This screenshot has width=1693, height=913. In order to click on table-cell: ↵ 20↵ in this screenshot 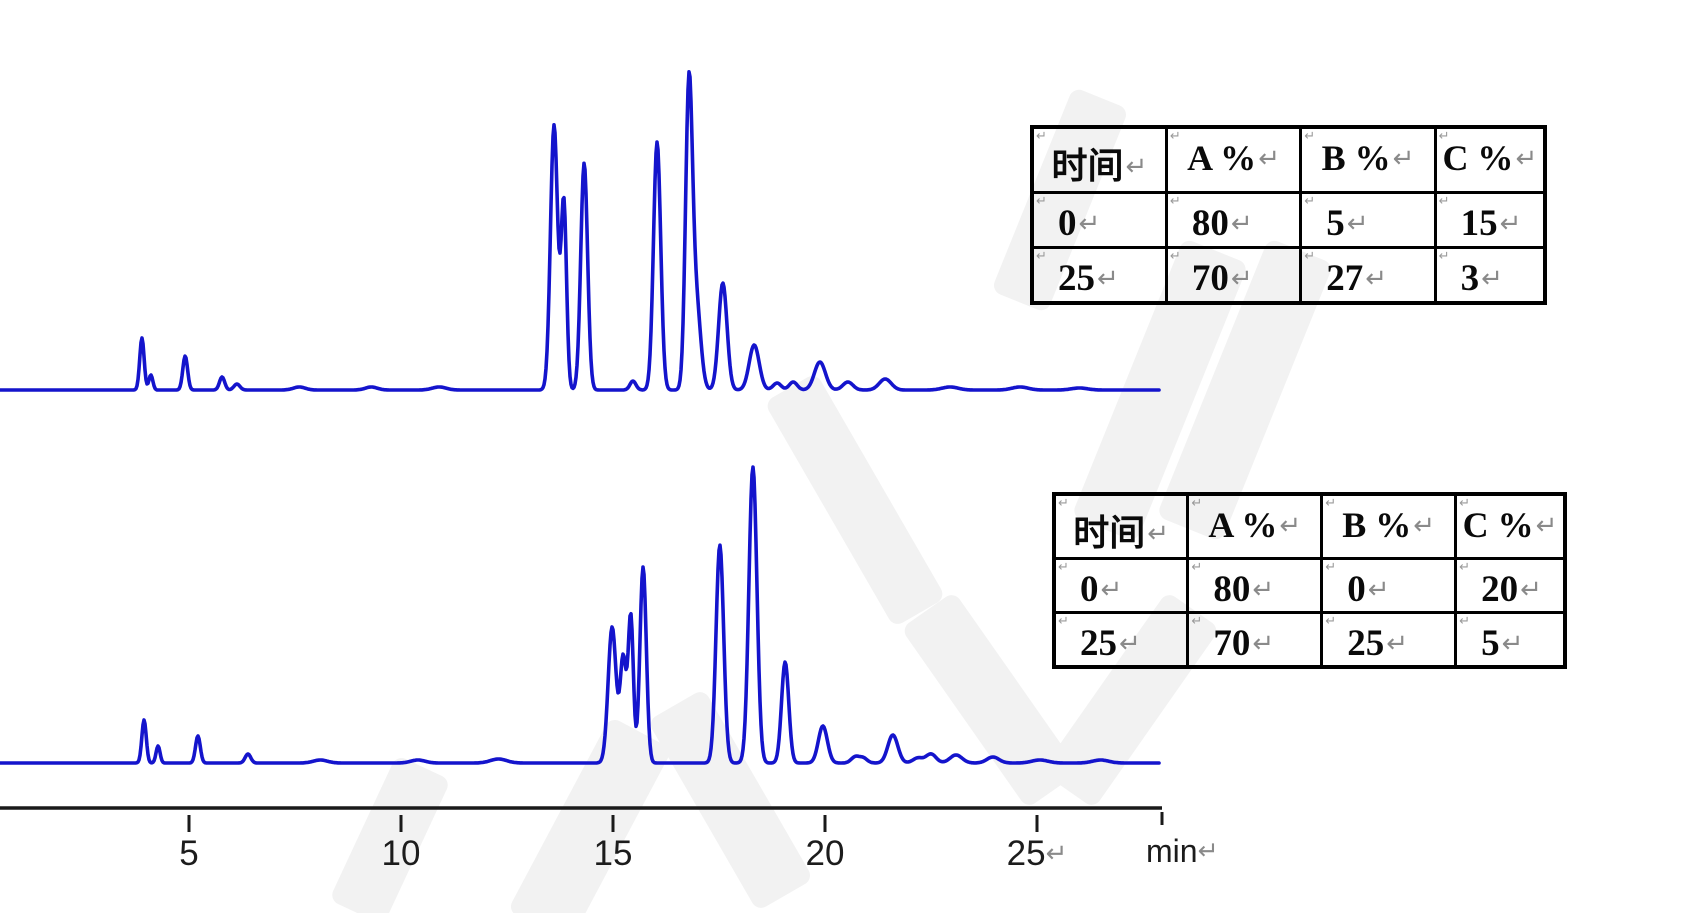, I will do `click(1510, 585)`.